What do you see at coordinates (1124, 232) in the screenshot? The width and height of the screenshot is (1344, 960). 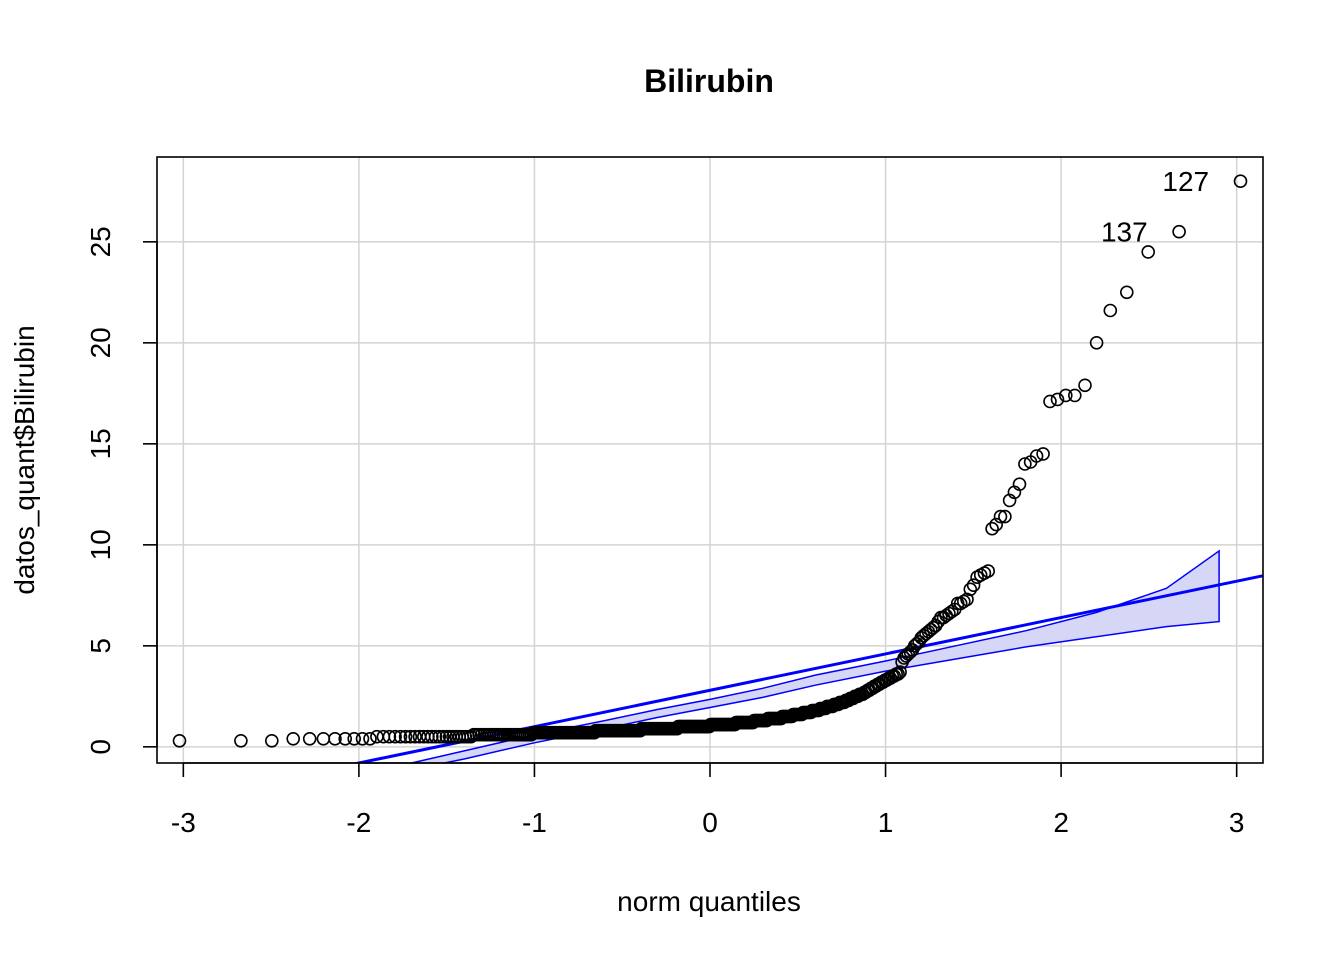 I see `point-label: 137` at bounding box center [1124, 232].